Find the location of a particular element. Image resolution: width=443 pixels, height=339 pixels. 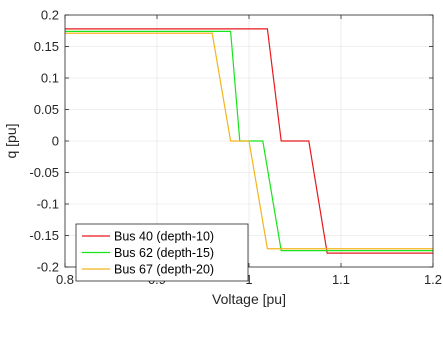

legend-label: Bus 40 (depth-10) is located at coordinates (164, 237).